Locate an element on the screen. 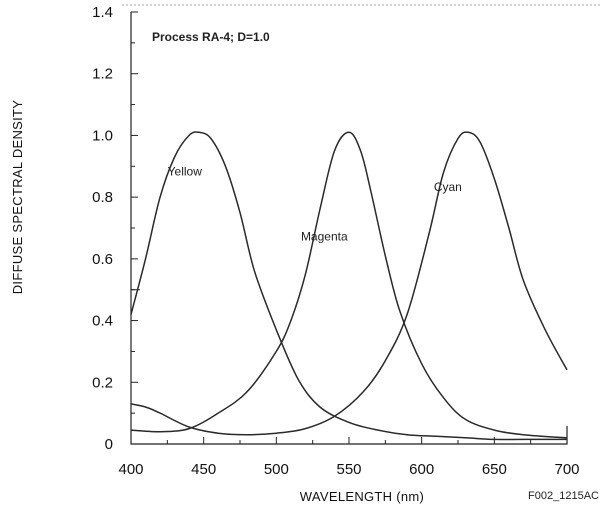  y-tick-label: 1.2 is located at coordinates (102, 74).